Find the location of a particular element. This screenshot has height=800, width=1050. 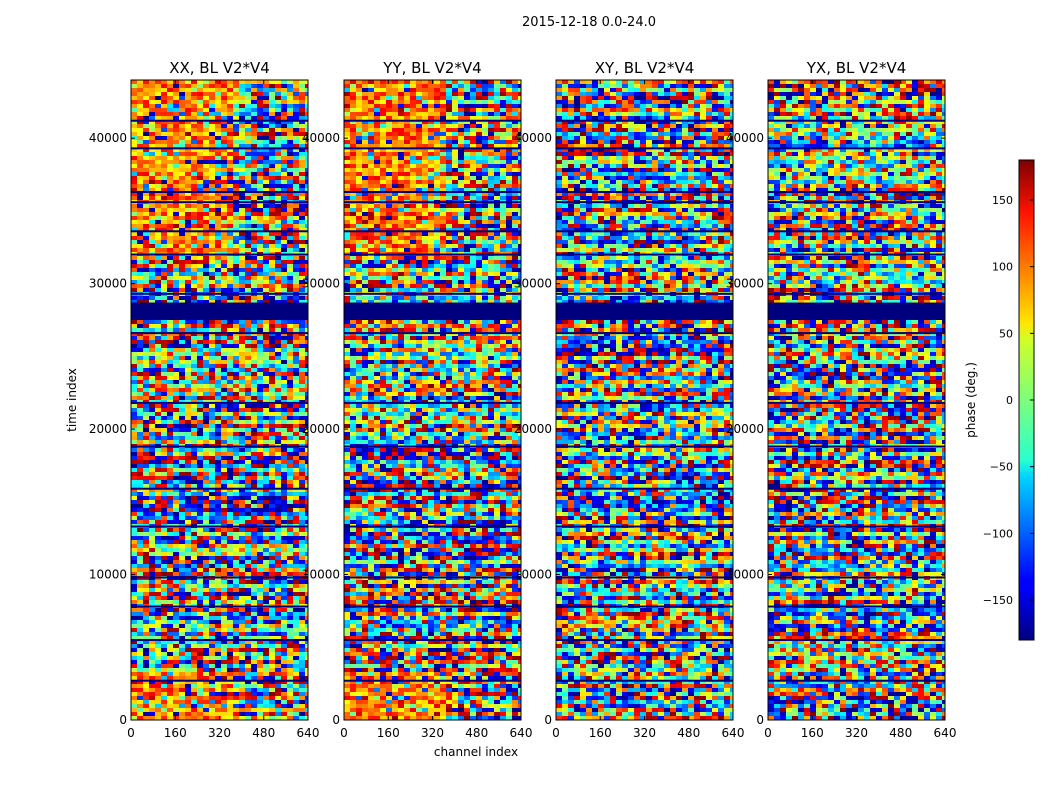

x-tick-label: 320 is located at coordinates (219, 733).